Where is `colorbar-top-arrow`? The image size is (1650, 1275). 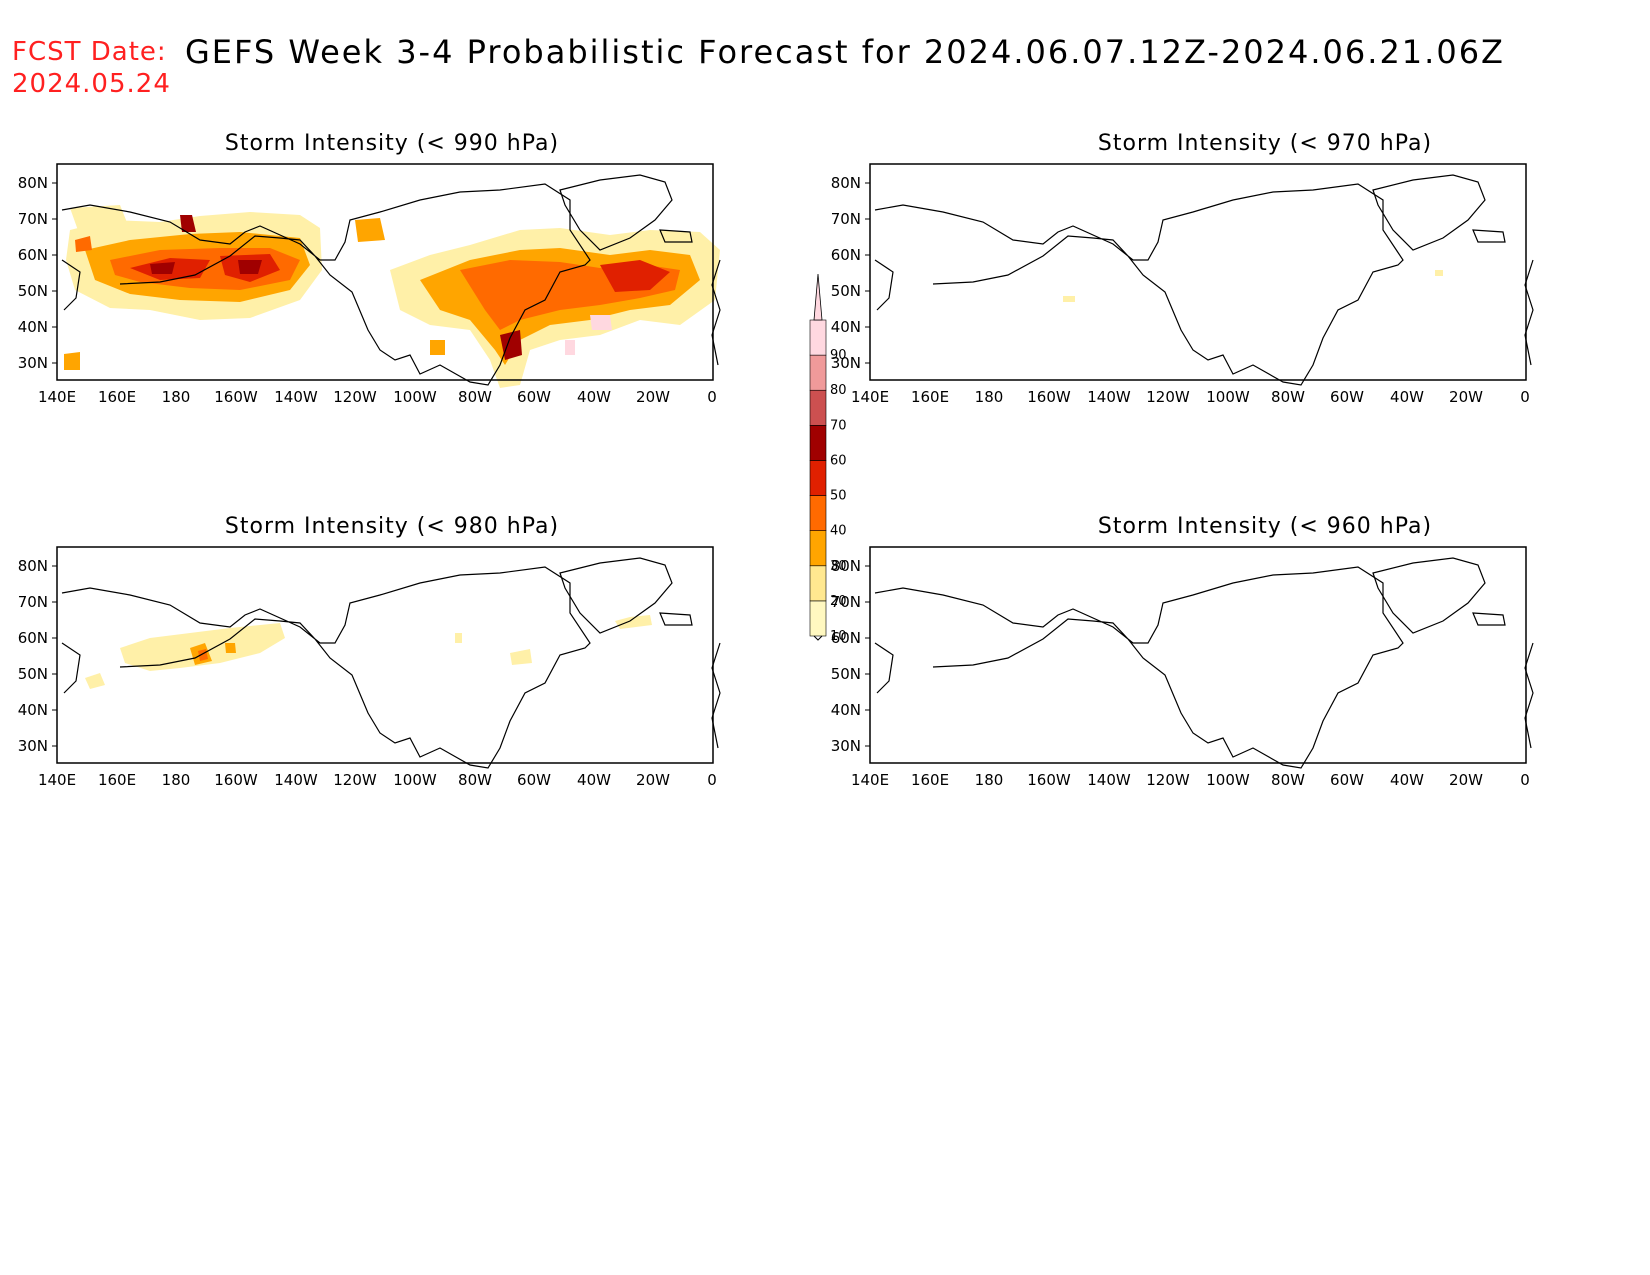
colorbar-top-arrow is located at coordinates (818, 297).